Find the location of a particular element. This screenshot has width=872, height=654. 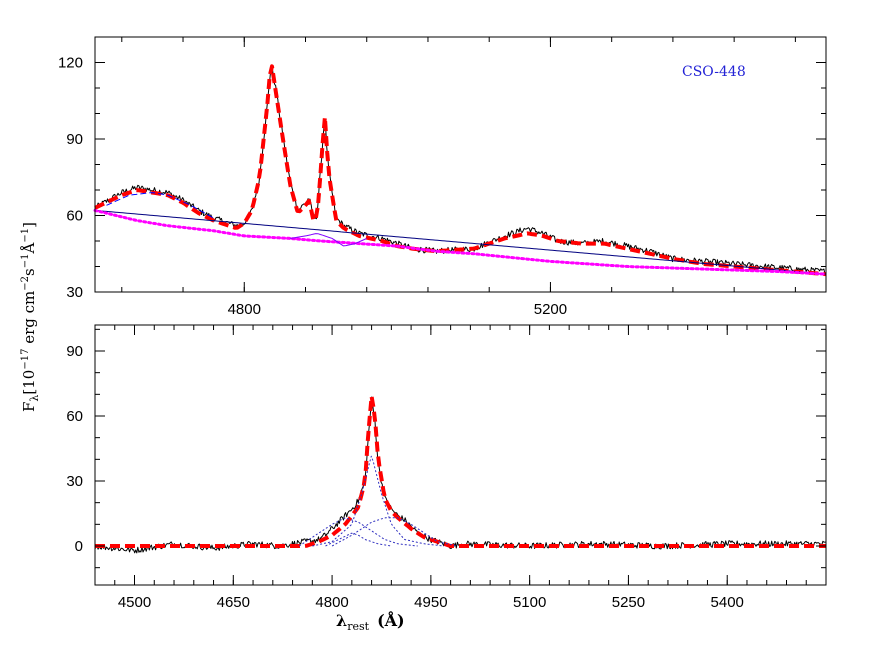

ylabel-exp1: −17 is located at coordinates (25, 359).